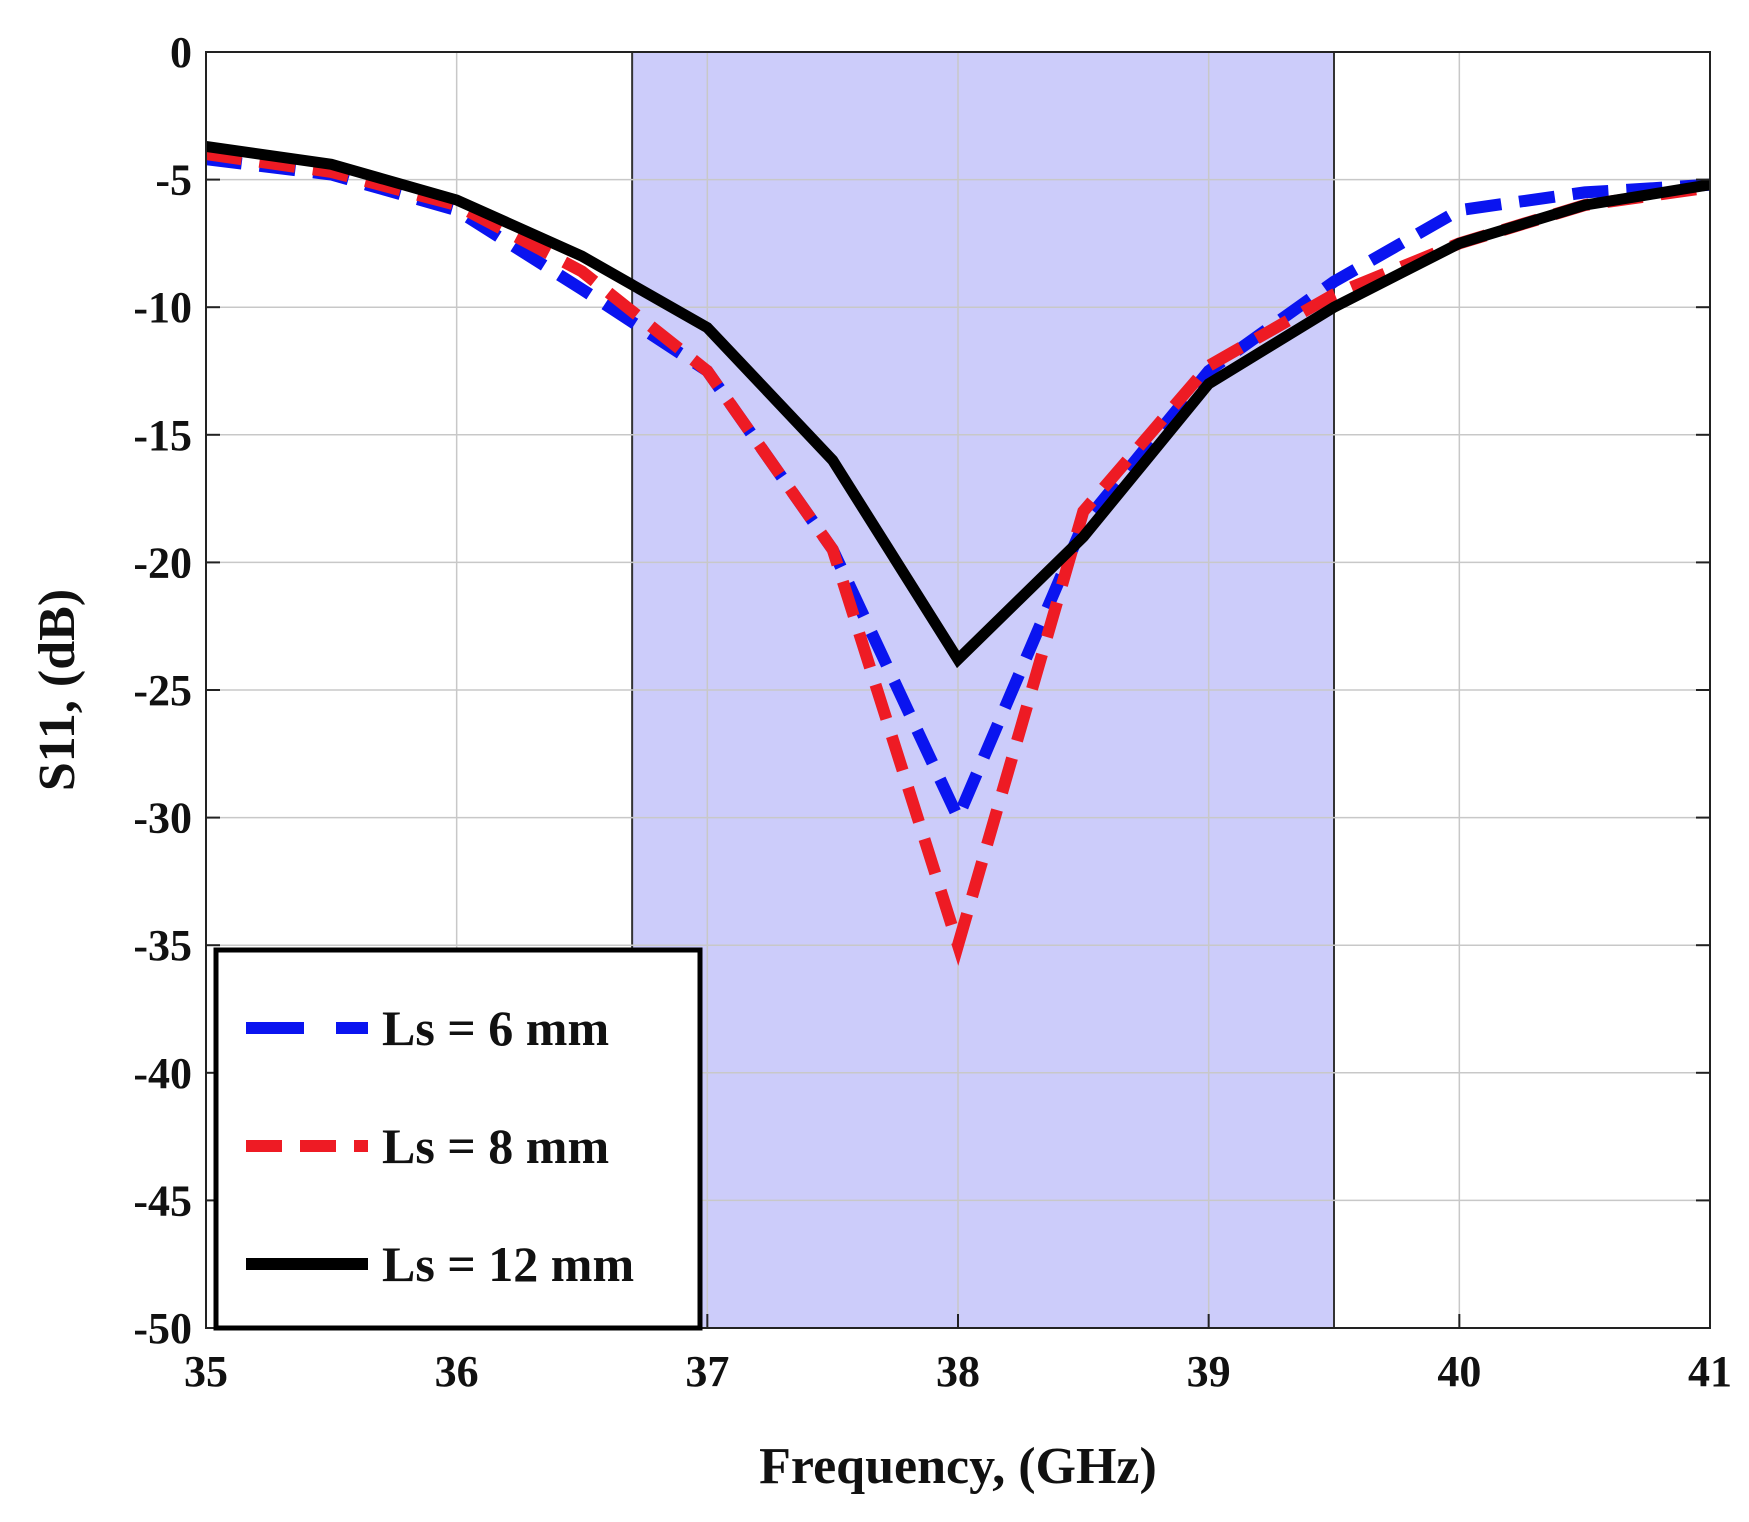  Describe the element at coordinates (958, 1371) in the screenshot. I see `x-tick-label: 38` at that location.